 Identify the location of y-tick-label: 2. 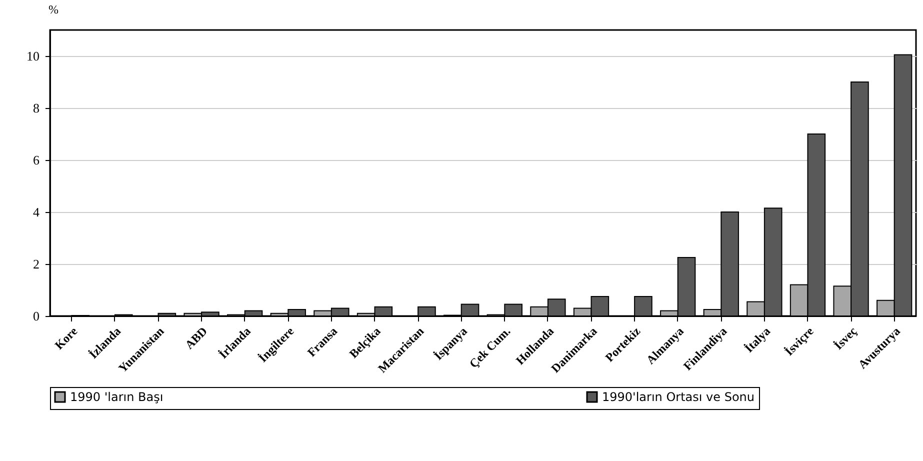
(36, 264).